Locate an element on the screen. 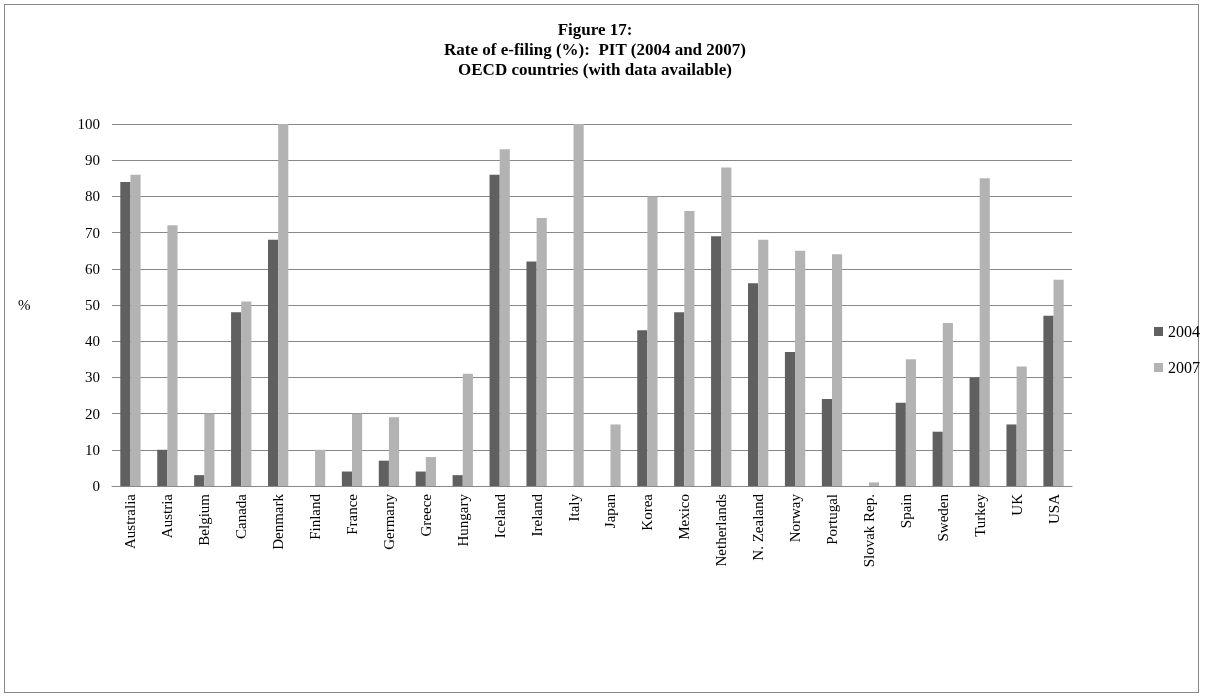 This screenshot has height=699, width=1225. y-axis-title: % is located at coordinates (24, 304).